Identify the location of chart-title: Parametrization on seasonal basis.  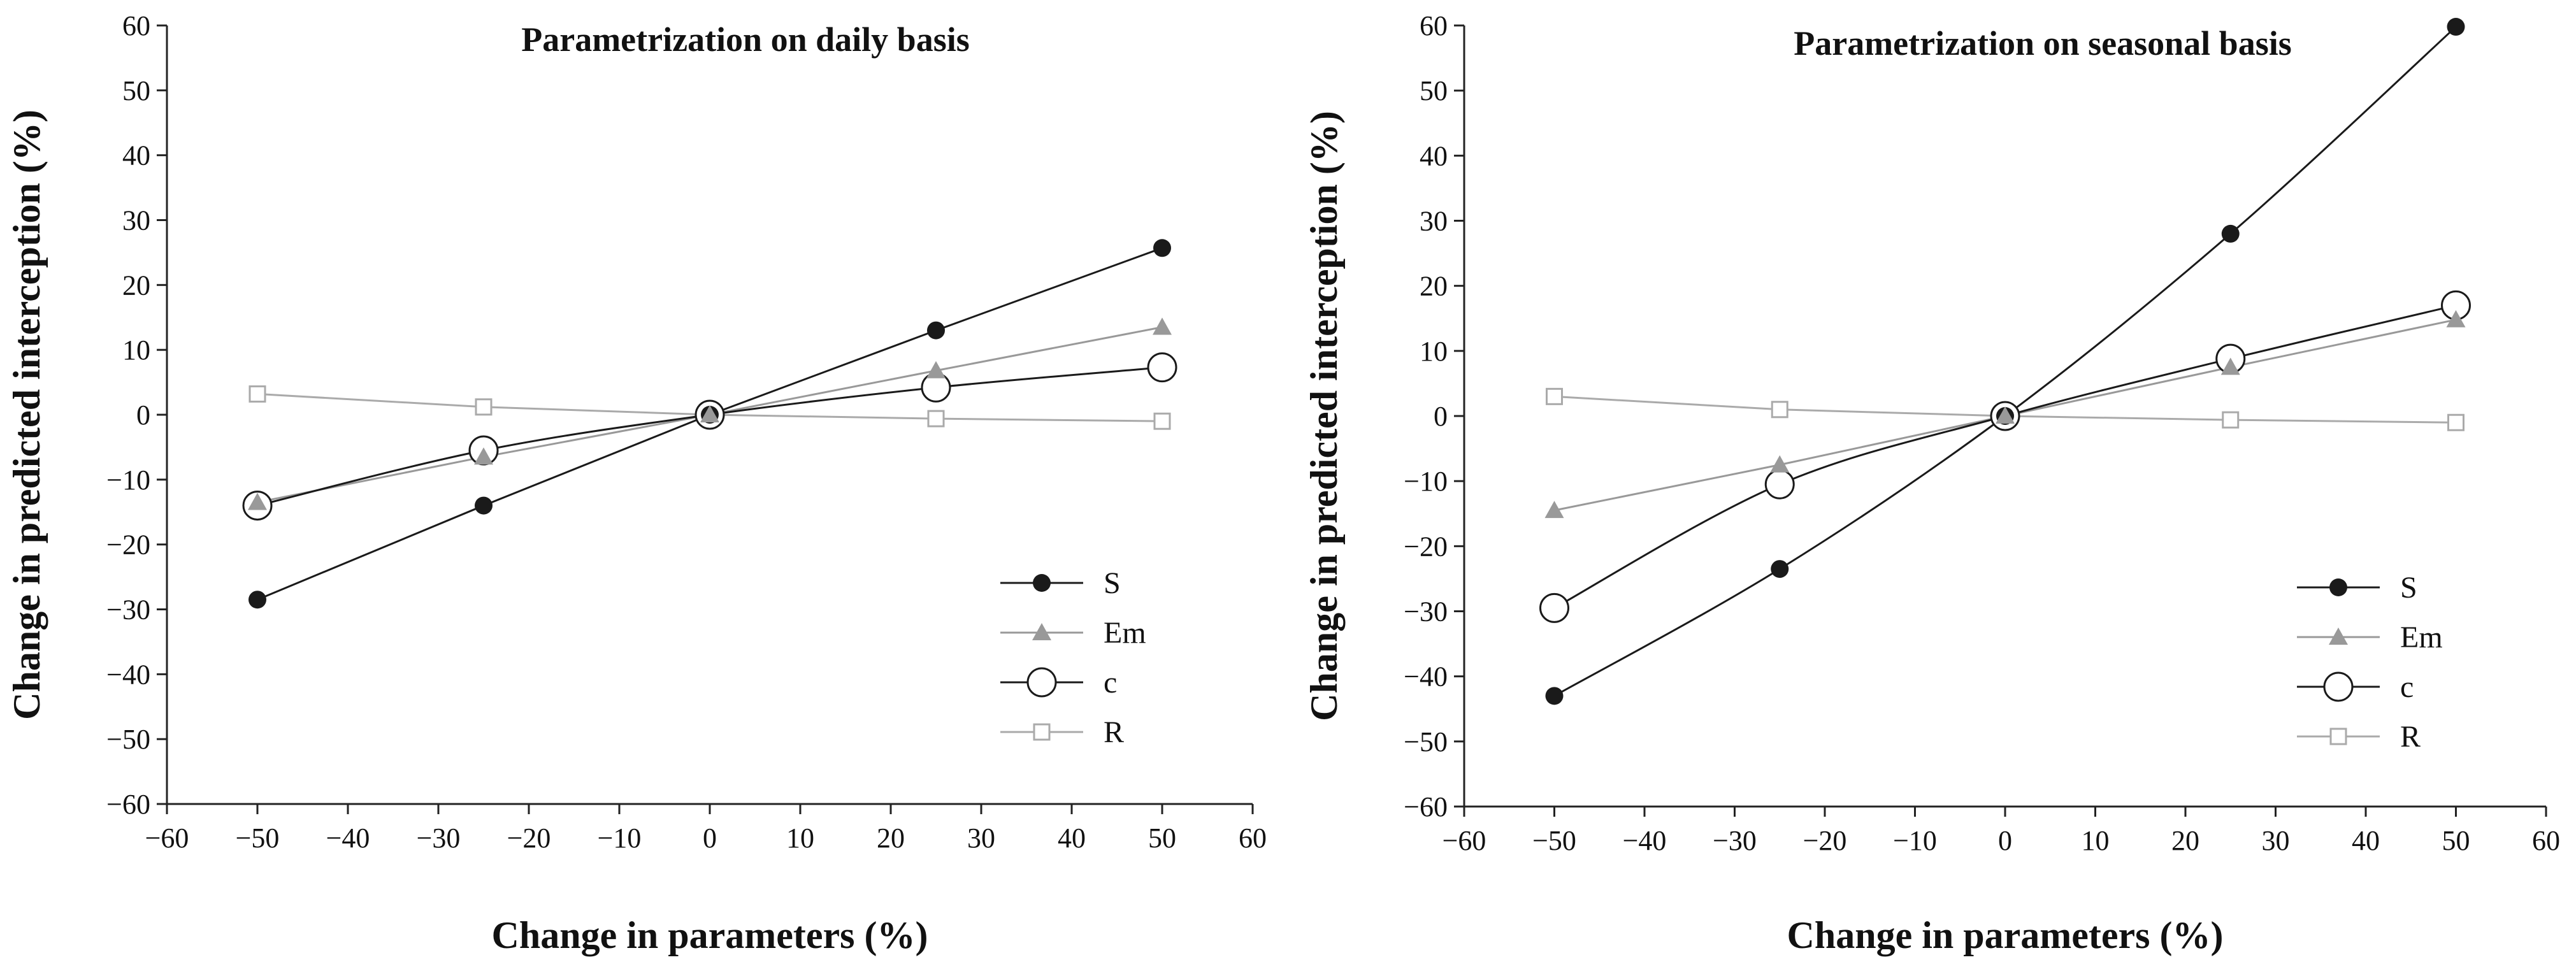
(2042, 43).